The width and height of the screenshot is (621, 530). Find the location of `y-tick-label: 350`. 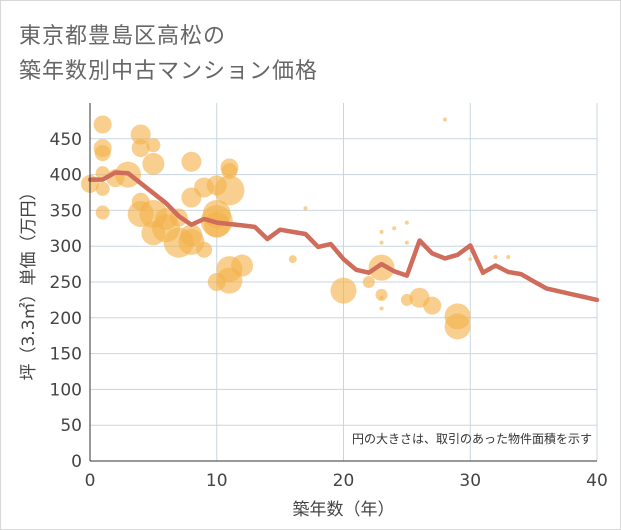

y-tick-label: 350 is located at coordinates (66, 211).